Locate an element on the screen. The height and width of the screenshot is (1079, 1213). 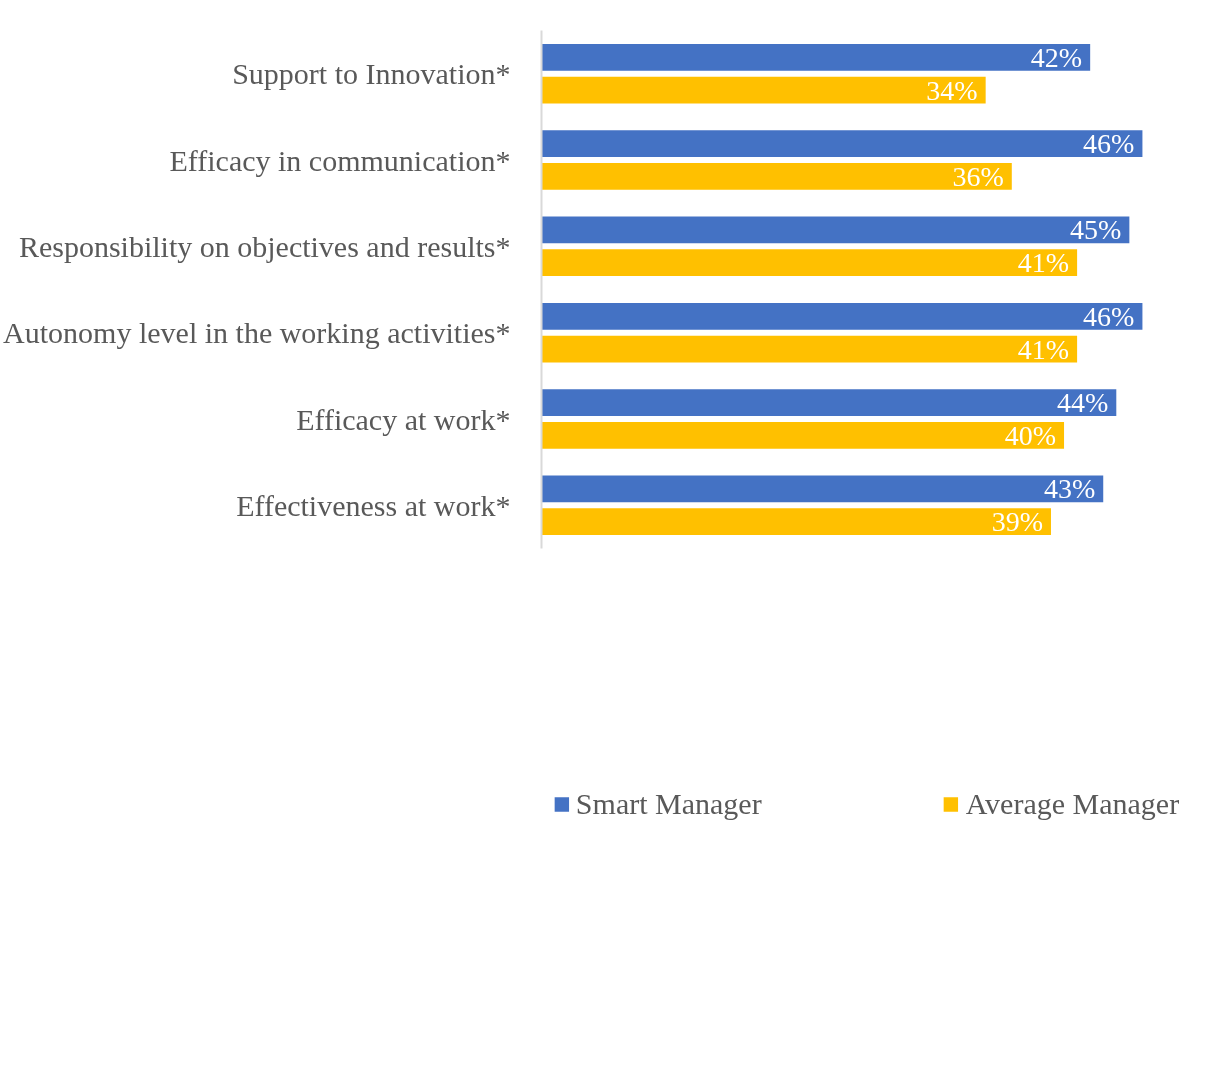
y-tick-label: Responsibility on objectives and results* is located at coordinates (264, 246).